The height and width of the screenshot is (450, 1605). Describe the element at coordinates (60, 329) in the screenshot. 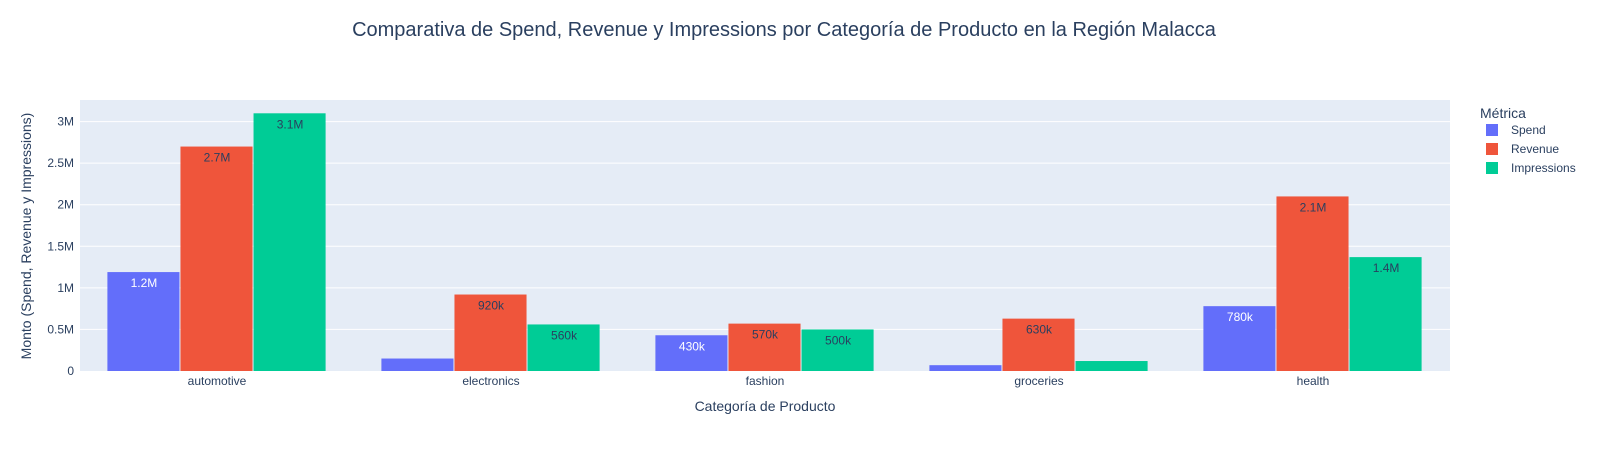

I see `y-tick-label: 0.5M` at that location.